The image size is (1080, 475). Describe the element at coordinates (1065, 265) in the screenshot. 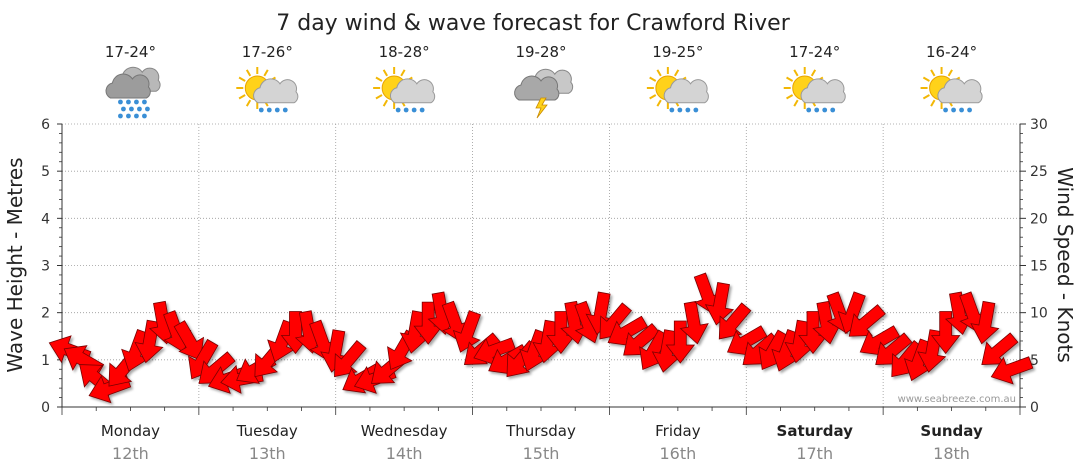

I see `right-axis-label: Wind Speed - Knots` at that location.